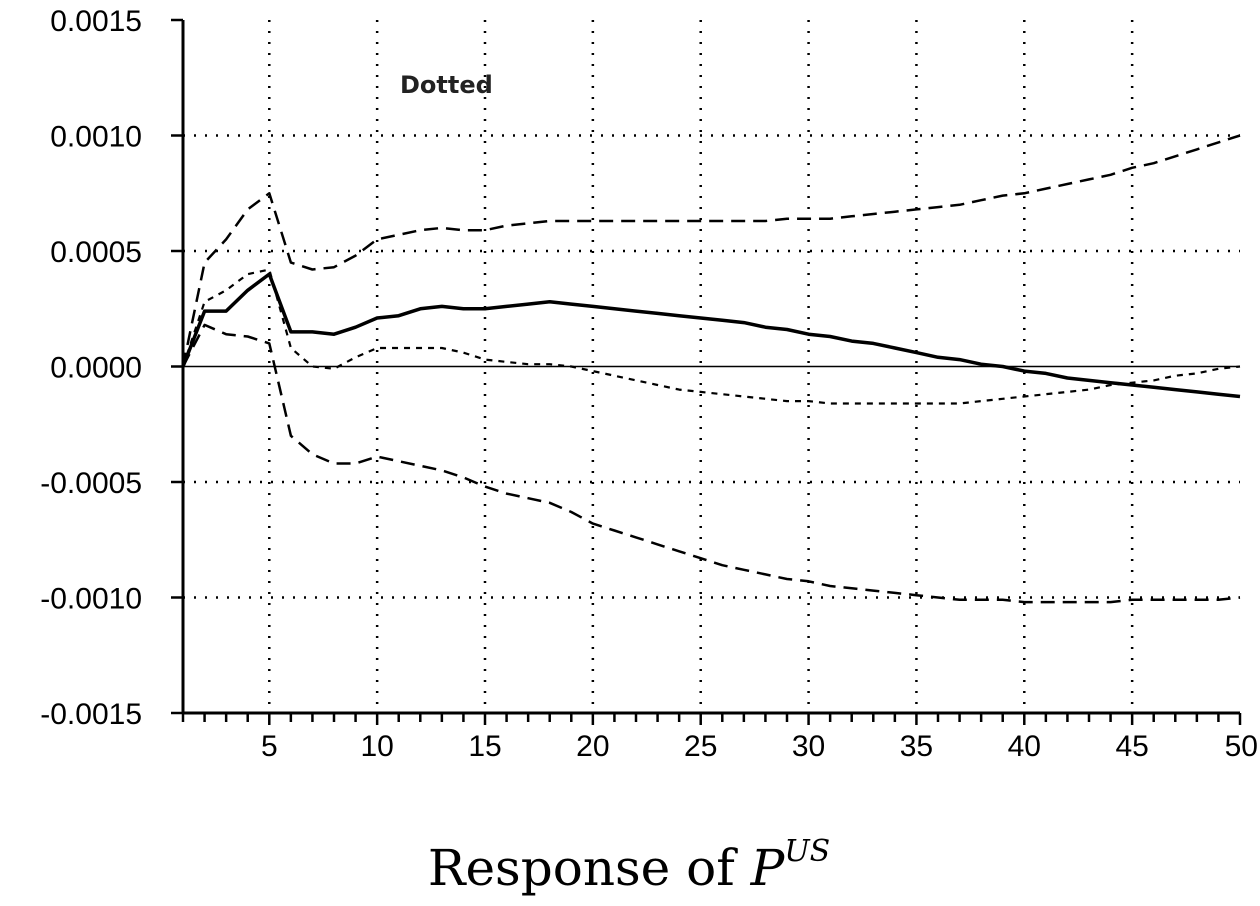  I want to click on title-prefix: Response of, so click(589, 868).